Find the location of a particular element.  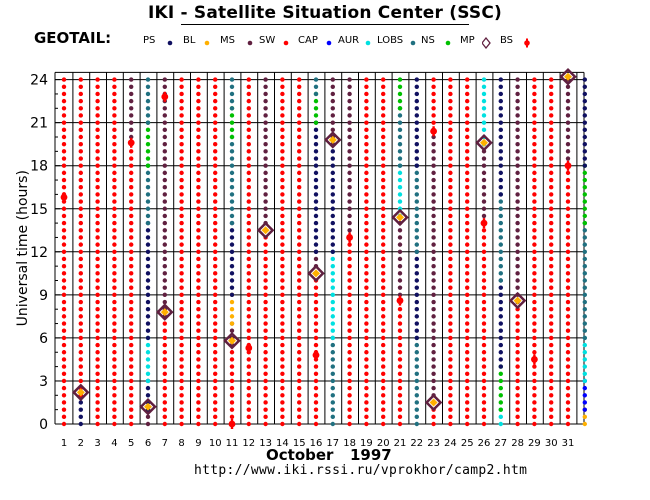

x-tick-label: 20 is located at coordinates (383, 443).